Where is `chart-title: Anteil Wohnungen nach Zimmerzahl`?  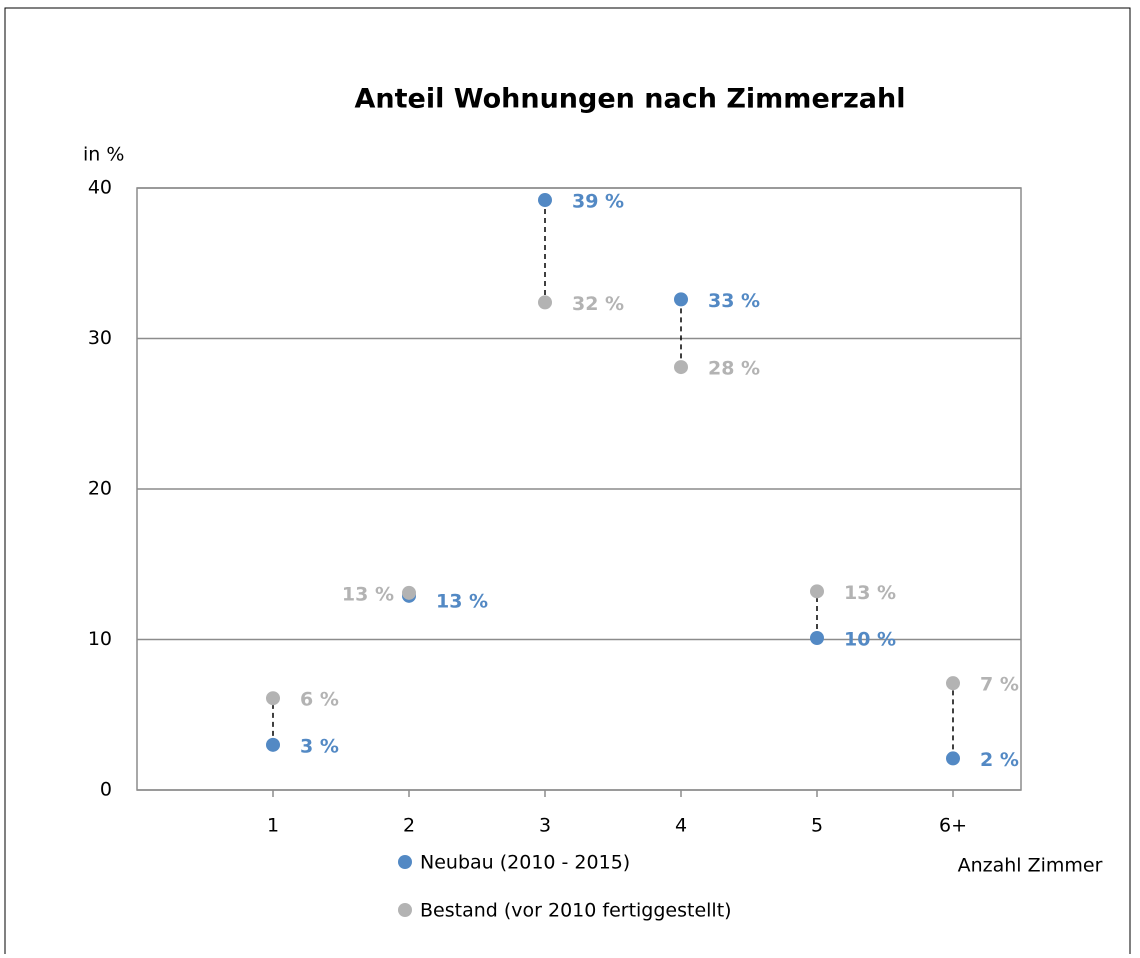 chart-title: Anteil Wohnungen nach Zimmerzahl is located at coordinates (630, 99).